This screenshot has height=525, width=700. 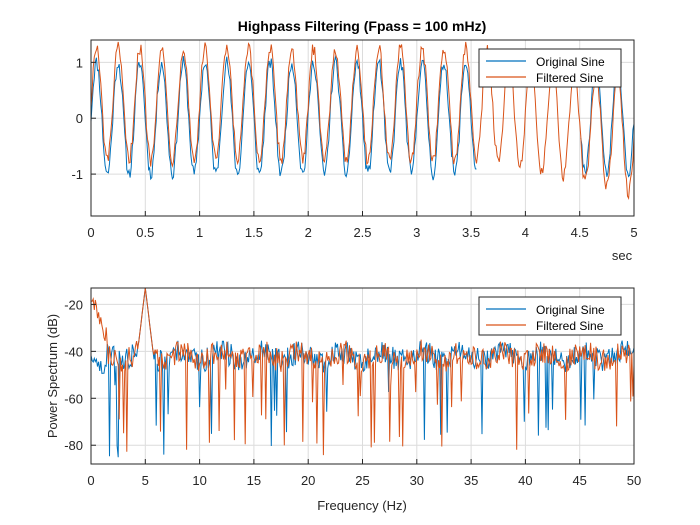 I want to click on plot1-legend-box, so click(x=550, y=68).